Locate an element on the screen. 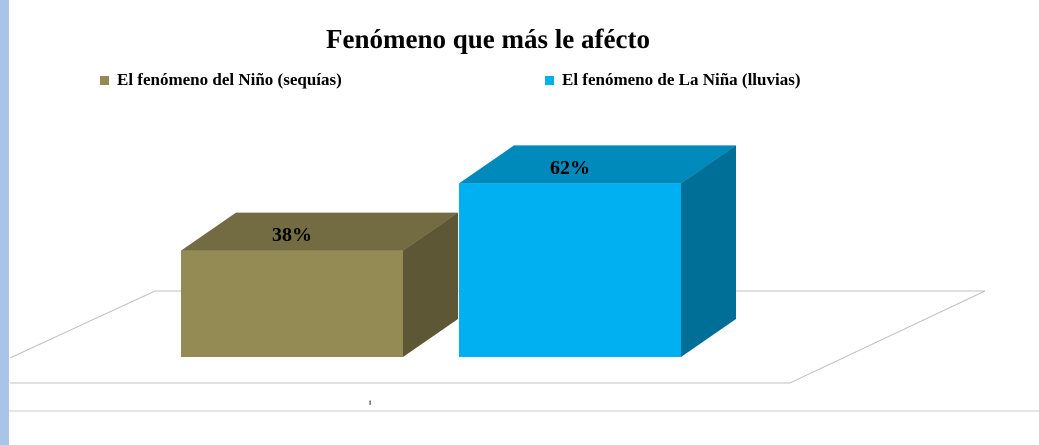  legend-label: El fenómeno de La Niña (lluvias) is located at coordinates (681, 79).